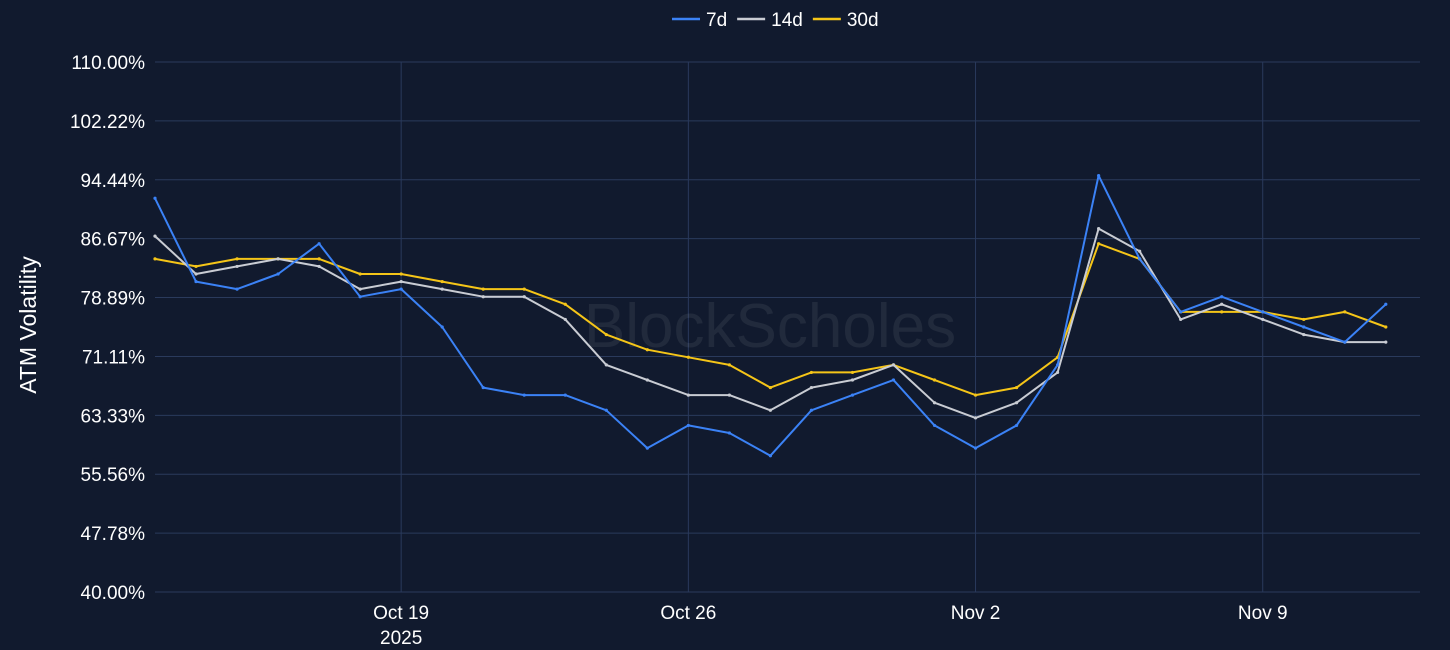 The image size is (1450, 650). What do you see at coordinates (401, 638) in the screenshot?
I see `x-tick-sublabel: 2025` at bounding box center [401, 638].